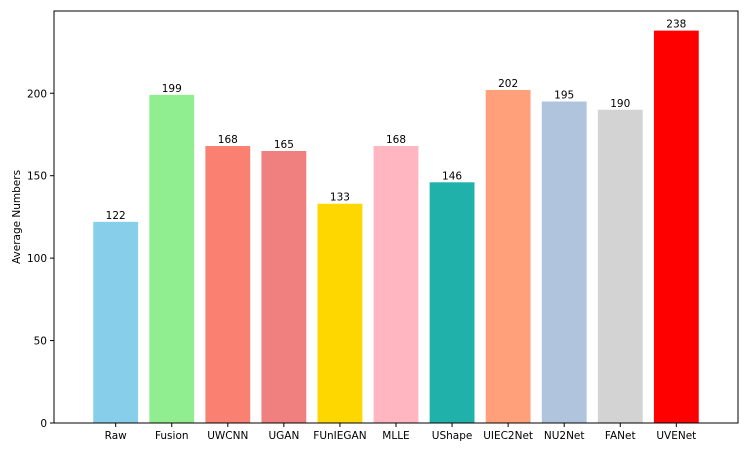 The height and width of the screenshot is (449, 747). What do you see at coordinates (284, 145) in the screenshot?
I see `bar-value-label: 165` at bounding box center [284, 145].